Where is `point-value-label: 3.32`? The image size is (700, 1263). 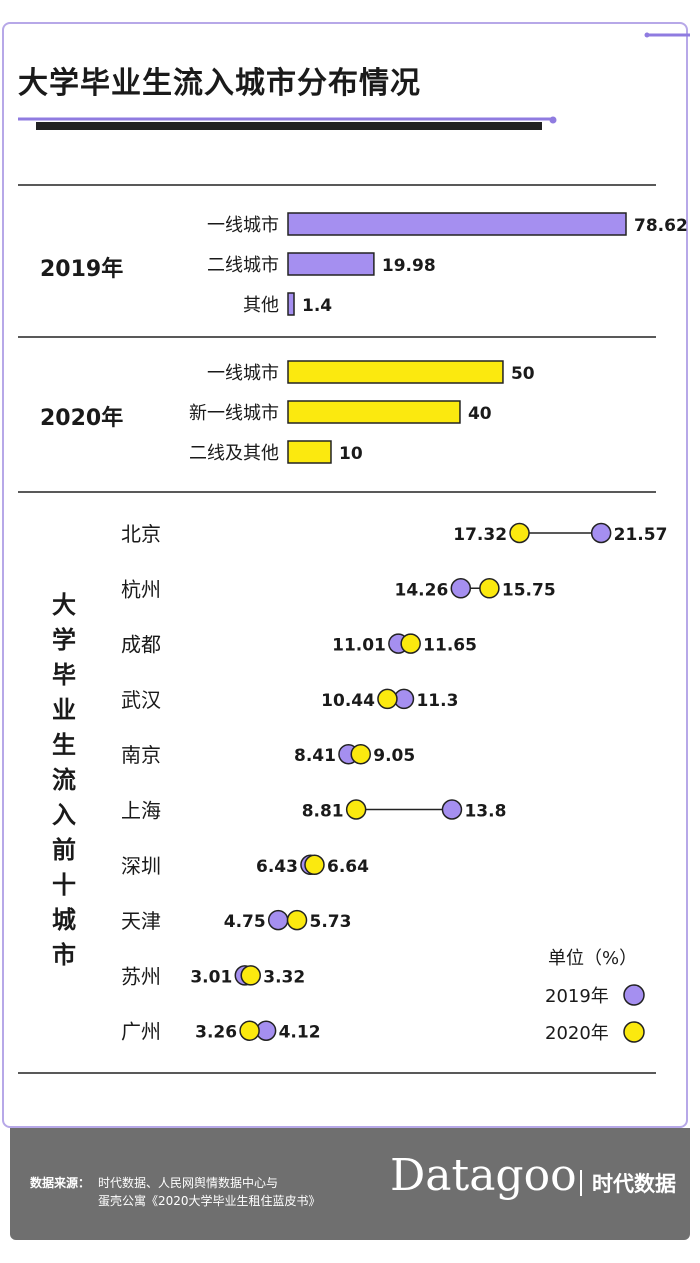 point-value-label: 3.32 is located at coordinates (284, 977).